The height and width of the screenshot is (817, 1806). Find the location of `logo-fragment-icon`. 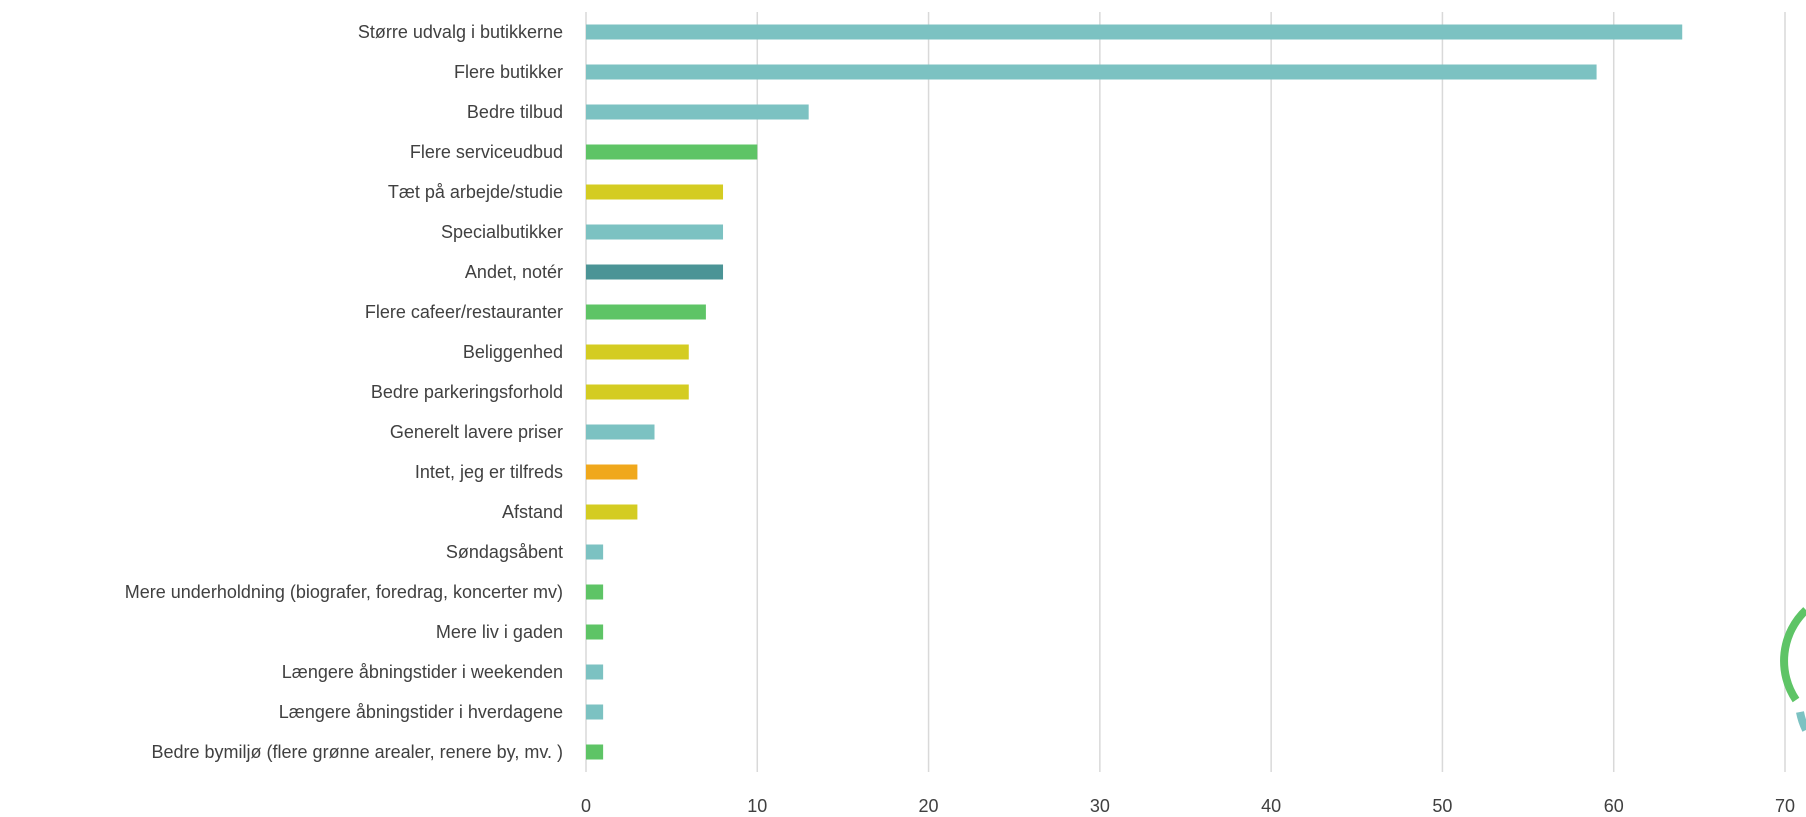

logo-fragment-icon is located at coordinates (1793, 669).